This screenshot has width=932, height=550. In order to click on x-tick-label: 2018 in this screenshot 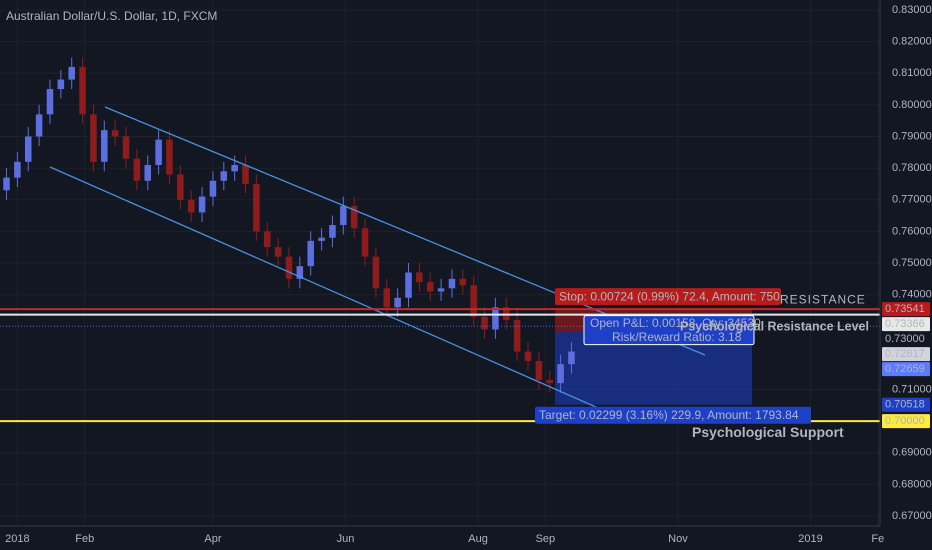, I will do `click(17, 539)`.